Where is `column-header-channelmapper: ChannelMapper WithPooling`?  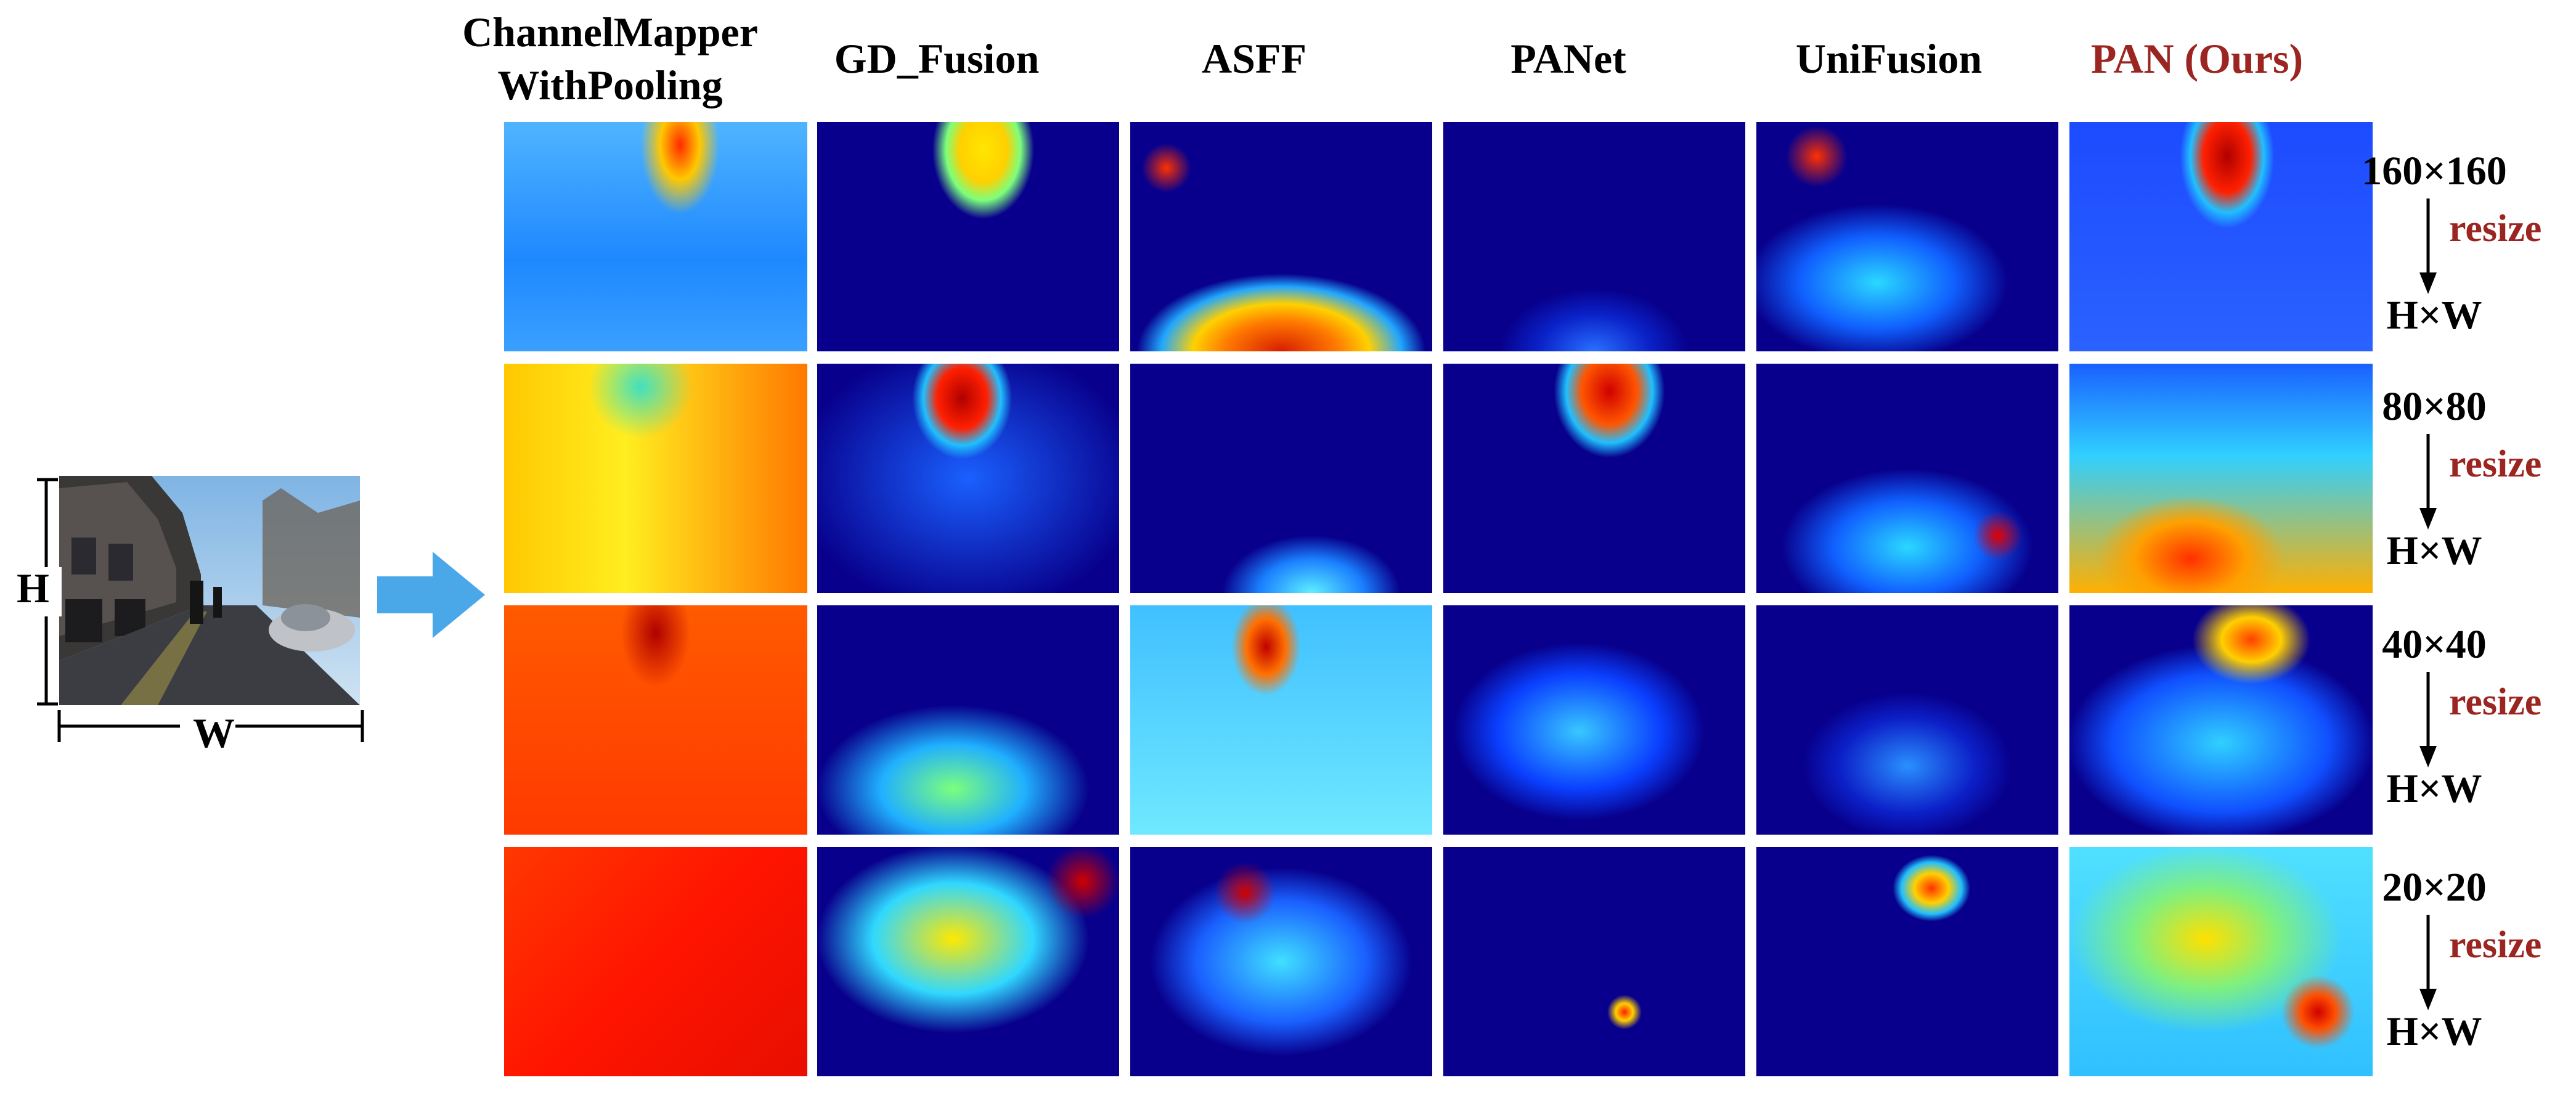
column-header-channelmapper: ChannelMapper WithPooling is located at coordinates (610, 58).